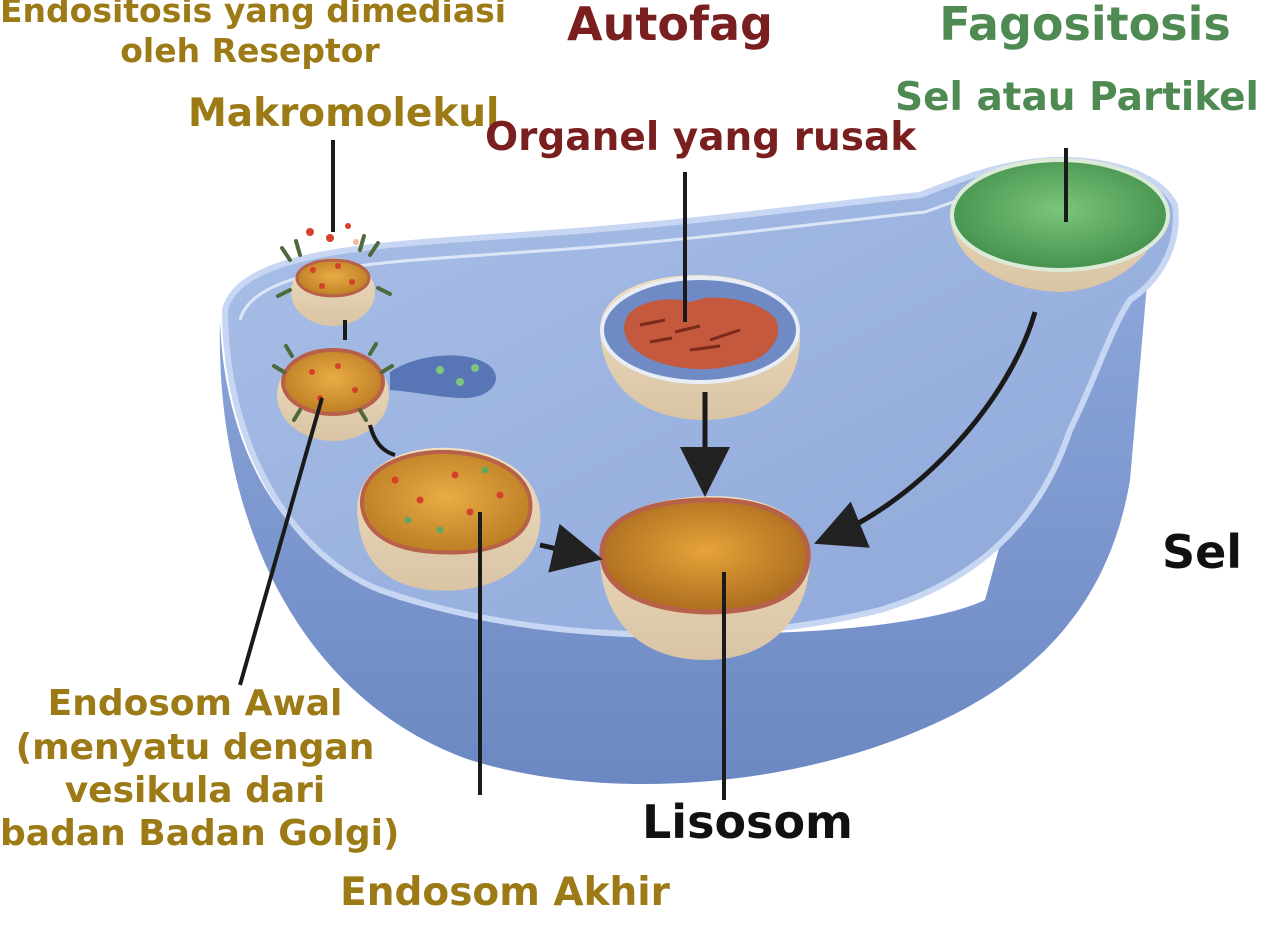 This screenshot has width=1284, height=948. Describe the element at coordinates (701, 137) in the screenshot. I see `label-damaged-organelle: Organel yang rusak` at that location.